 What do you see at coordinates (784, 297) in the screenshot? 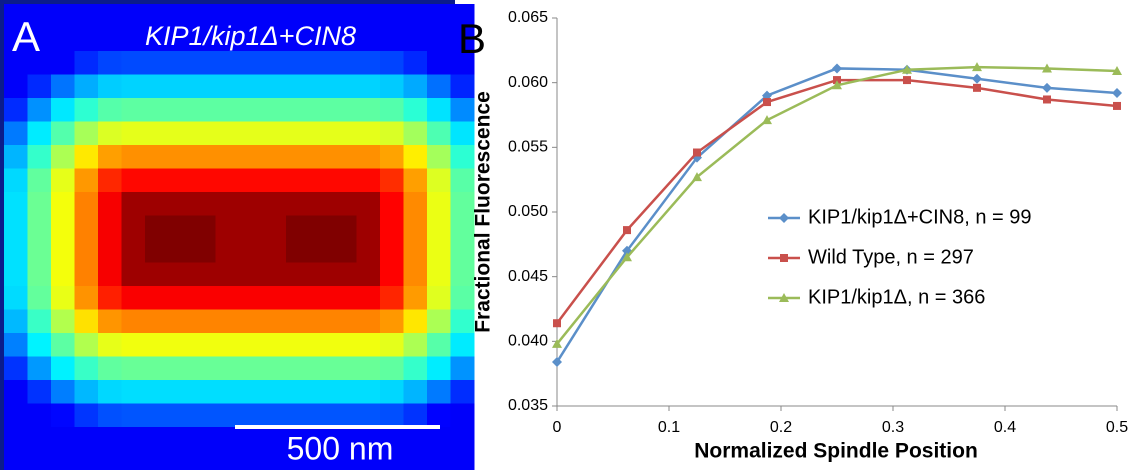
I see `legend-marker` at bounding box center [784, 297].